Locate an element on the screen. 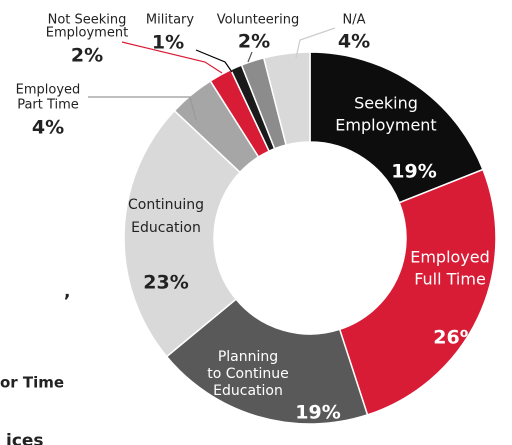  segment-label: Volunteering is located at coordinates (258, 20).